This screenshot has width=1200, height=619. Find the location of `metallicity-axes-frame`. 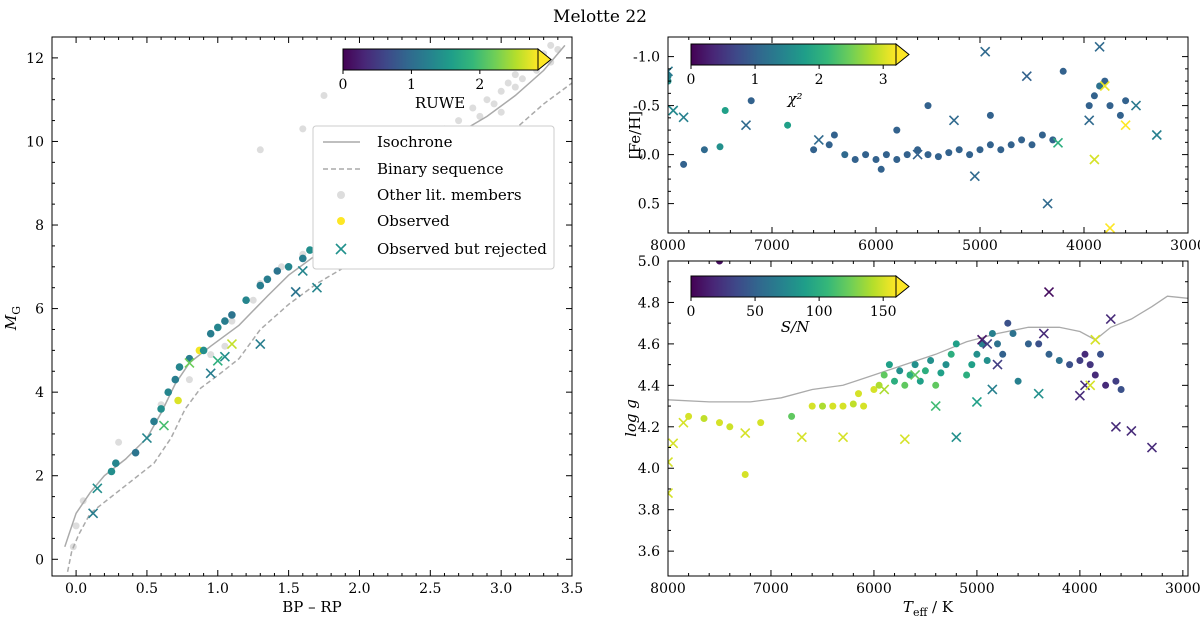

metallicity-axes-frame is located at coordinates (928, 135).